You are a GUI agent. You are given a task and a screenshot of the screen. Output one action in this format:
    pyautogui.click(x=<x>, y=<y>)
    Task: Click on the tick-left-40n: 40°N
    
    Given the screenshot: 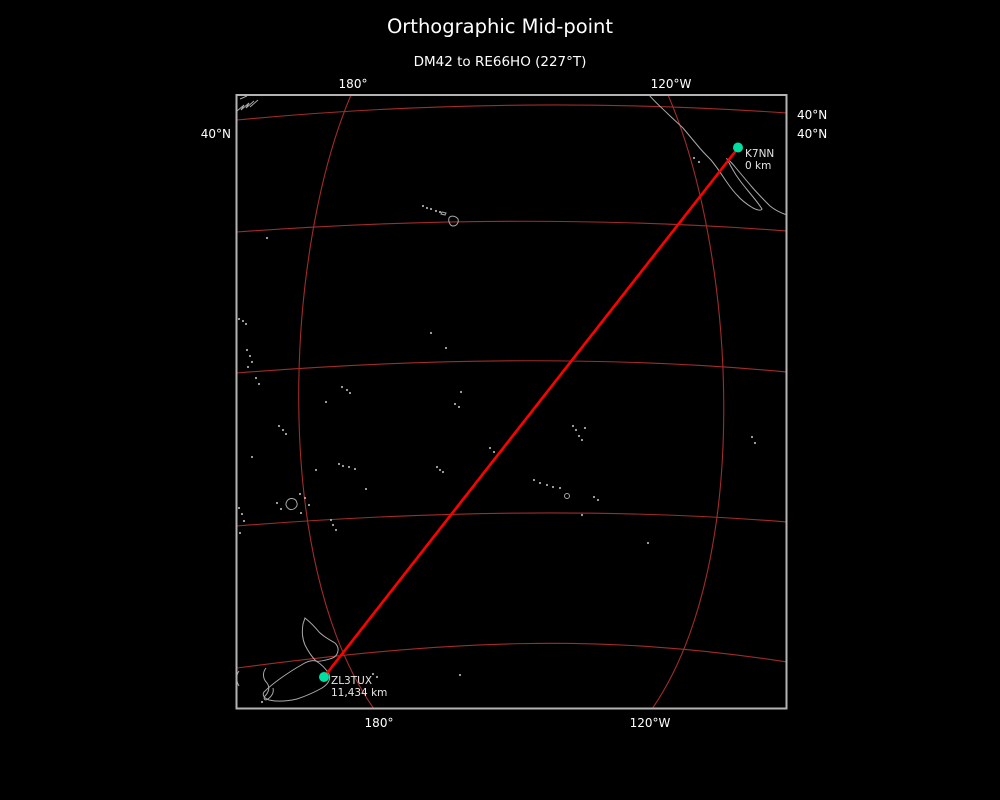 What is the action you would take?
    pyautogui.click(x=216, y=134)
    